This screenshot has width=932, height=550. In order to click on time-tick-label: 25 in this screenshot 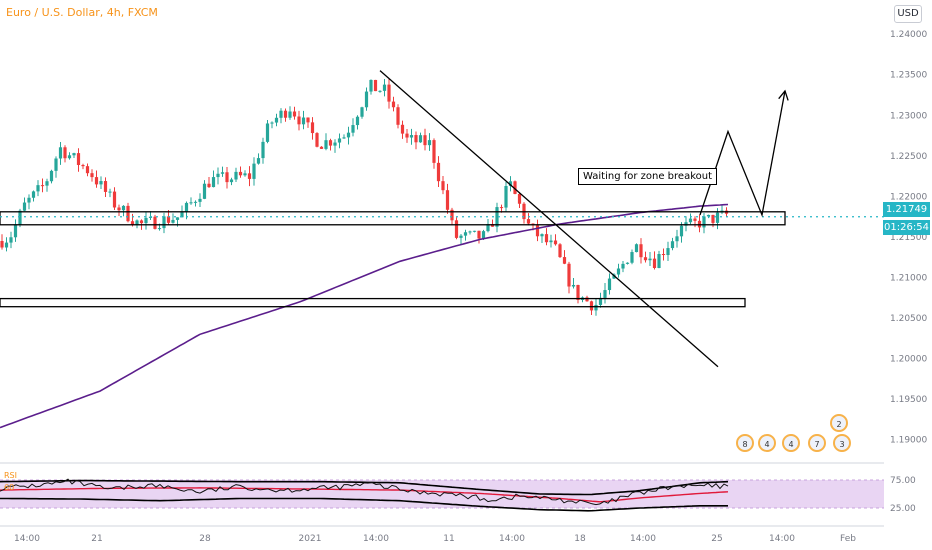, I will do `click(716, 539)`.